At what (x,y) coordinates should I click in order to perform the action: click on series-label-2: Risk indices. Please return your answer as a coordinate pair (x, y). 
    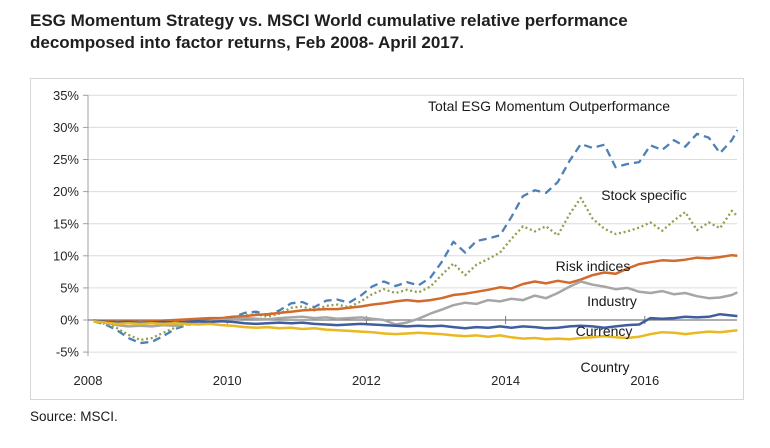
    Looking at the image, I should click on (593, 266).